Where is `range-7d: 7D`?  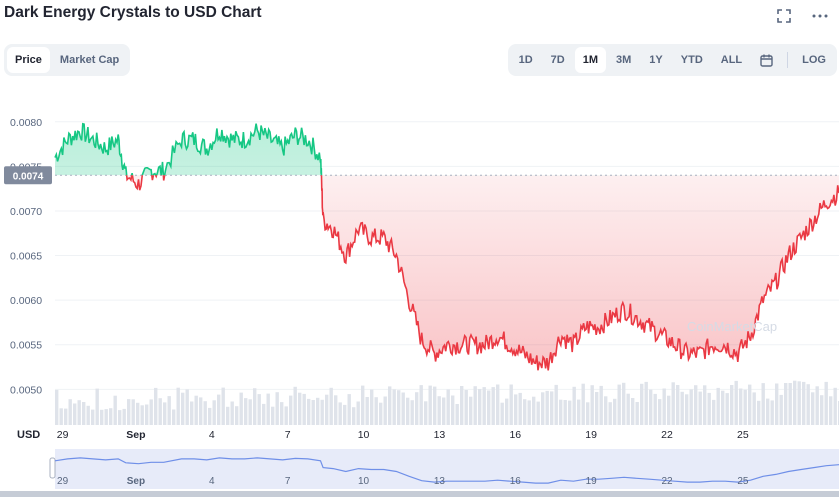
range-7d: 7D is located at coordinates (557, 60).